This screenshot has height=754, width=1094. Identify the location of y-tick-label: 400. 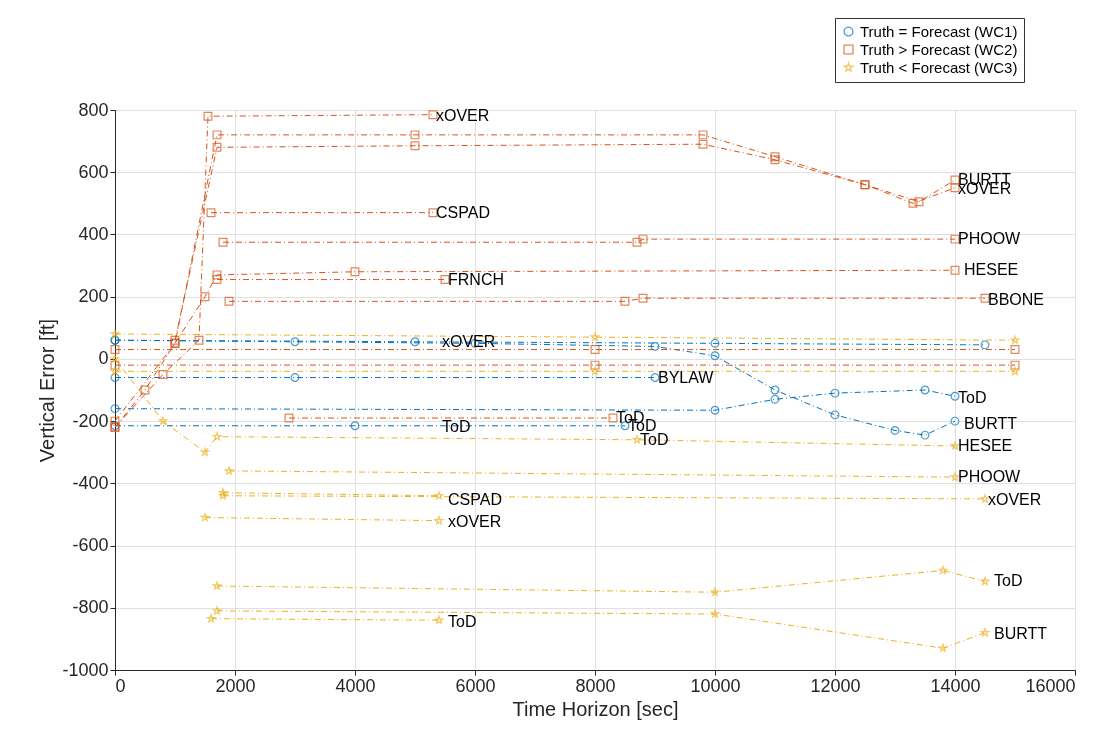
(93, 233).